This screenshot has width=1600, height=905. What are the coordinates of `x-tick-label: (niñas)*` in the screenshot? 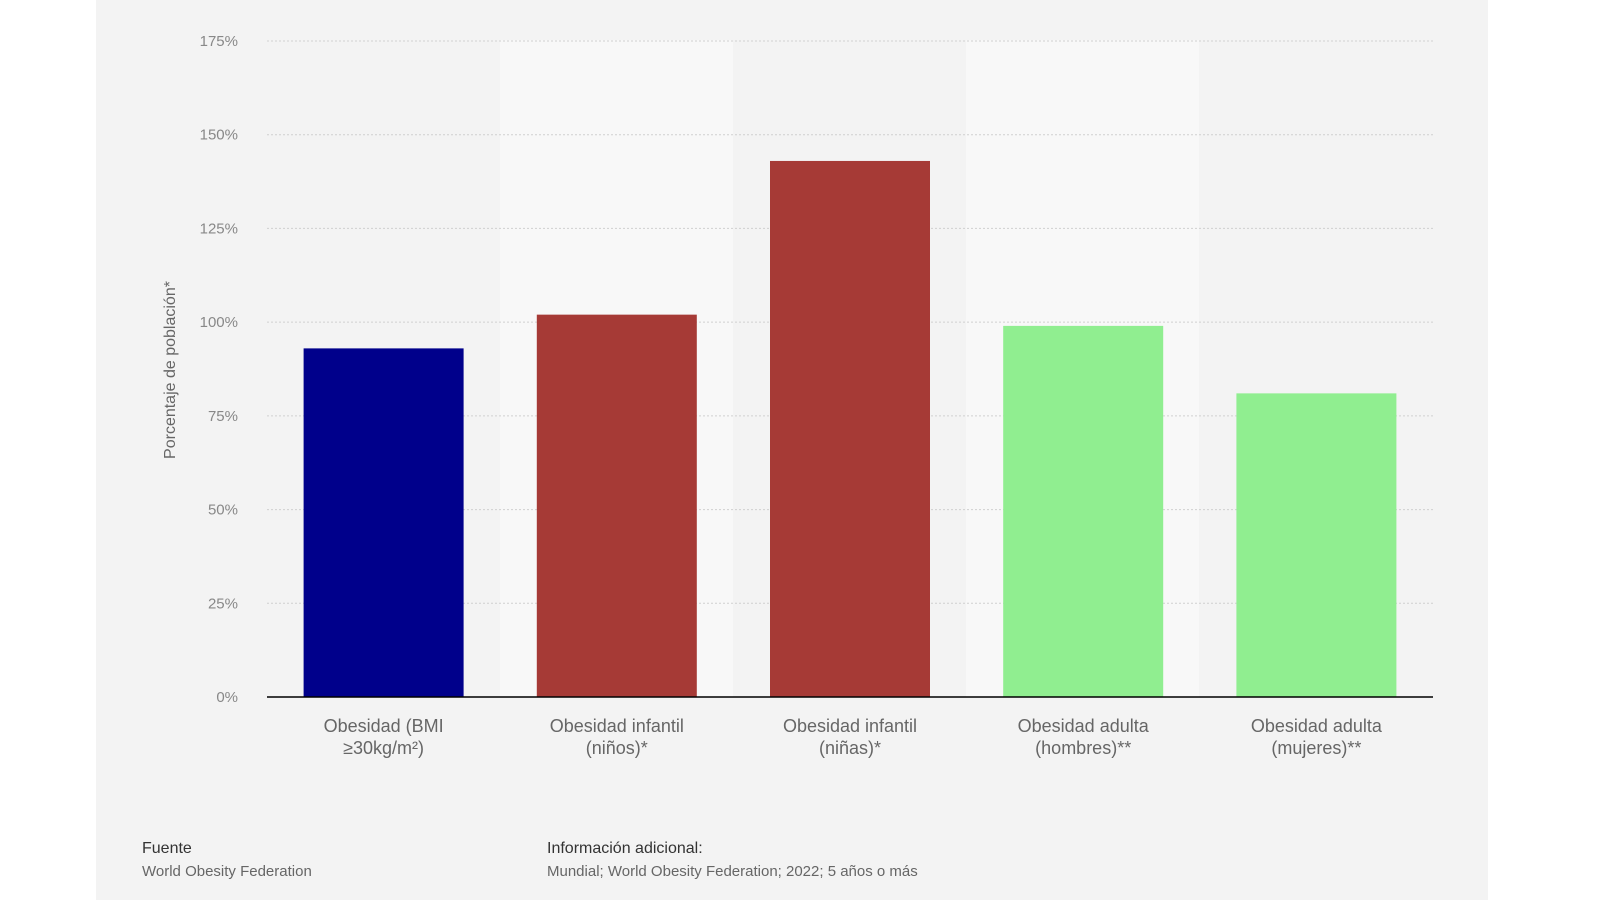 It's located at (850, 748).